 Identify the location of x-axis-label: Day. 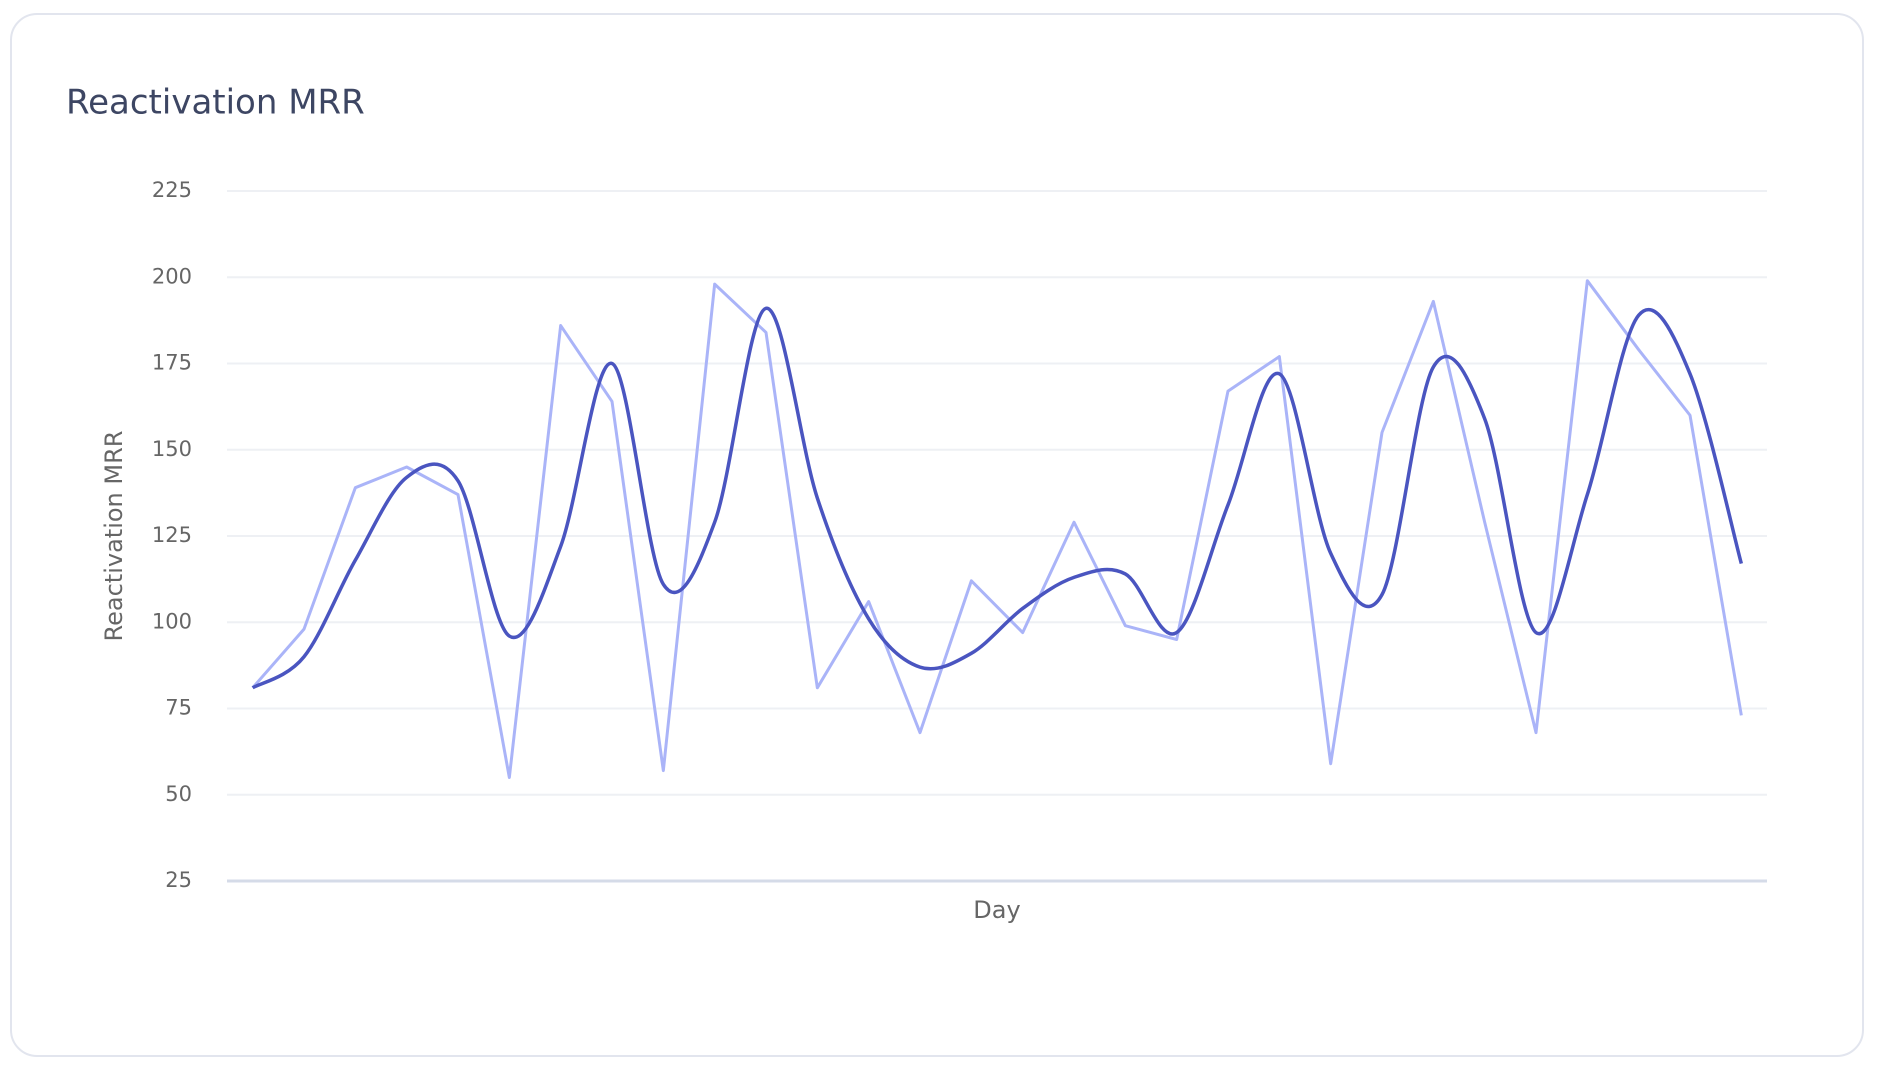
(996, 910).